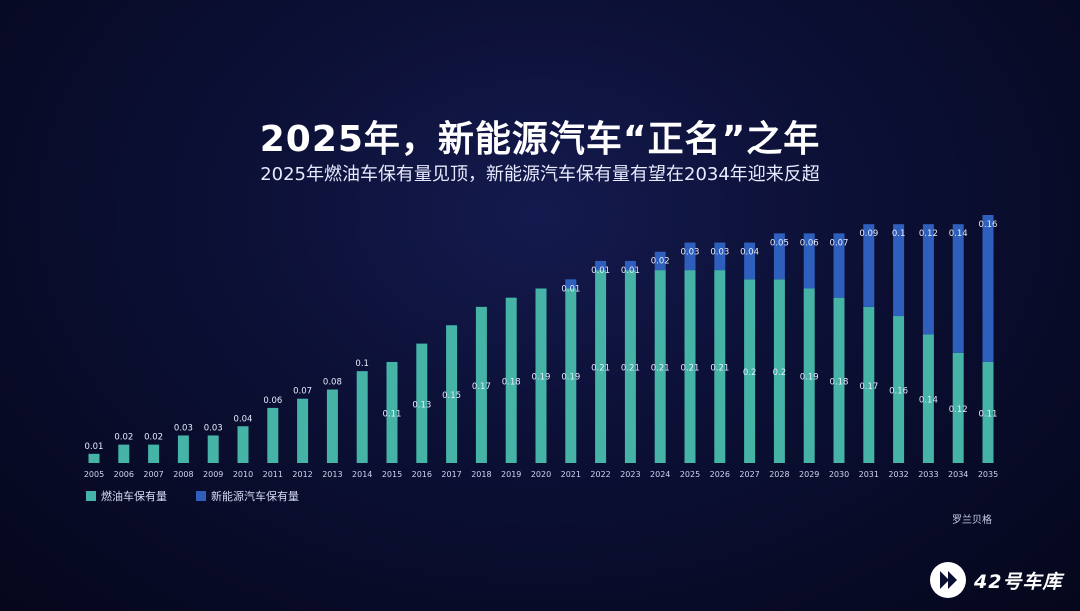 This screenshot has width=1080, height=611. I want to click on bar-nev-2035, so click(988, 288).